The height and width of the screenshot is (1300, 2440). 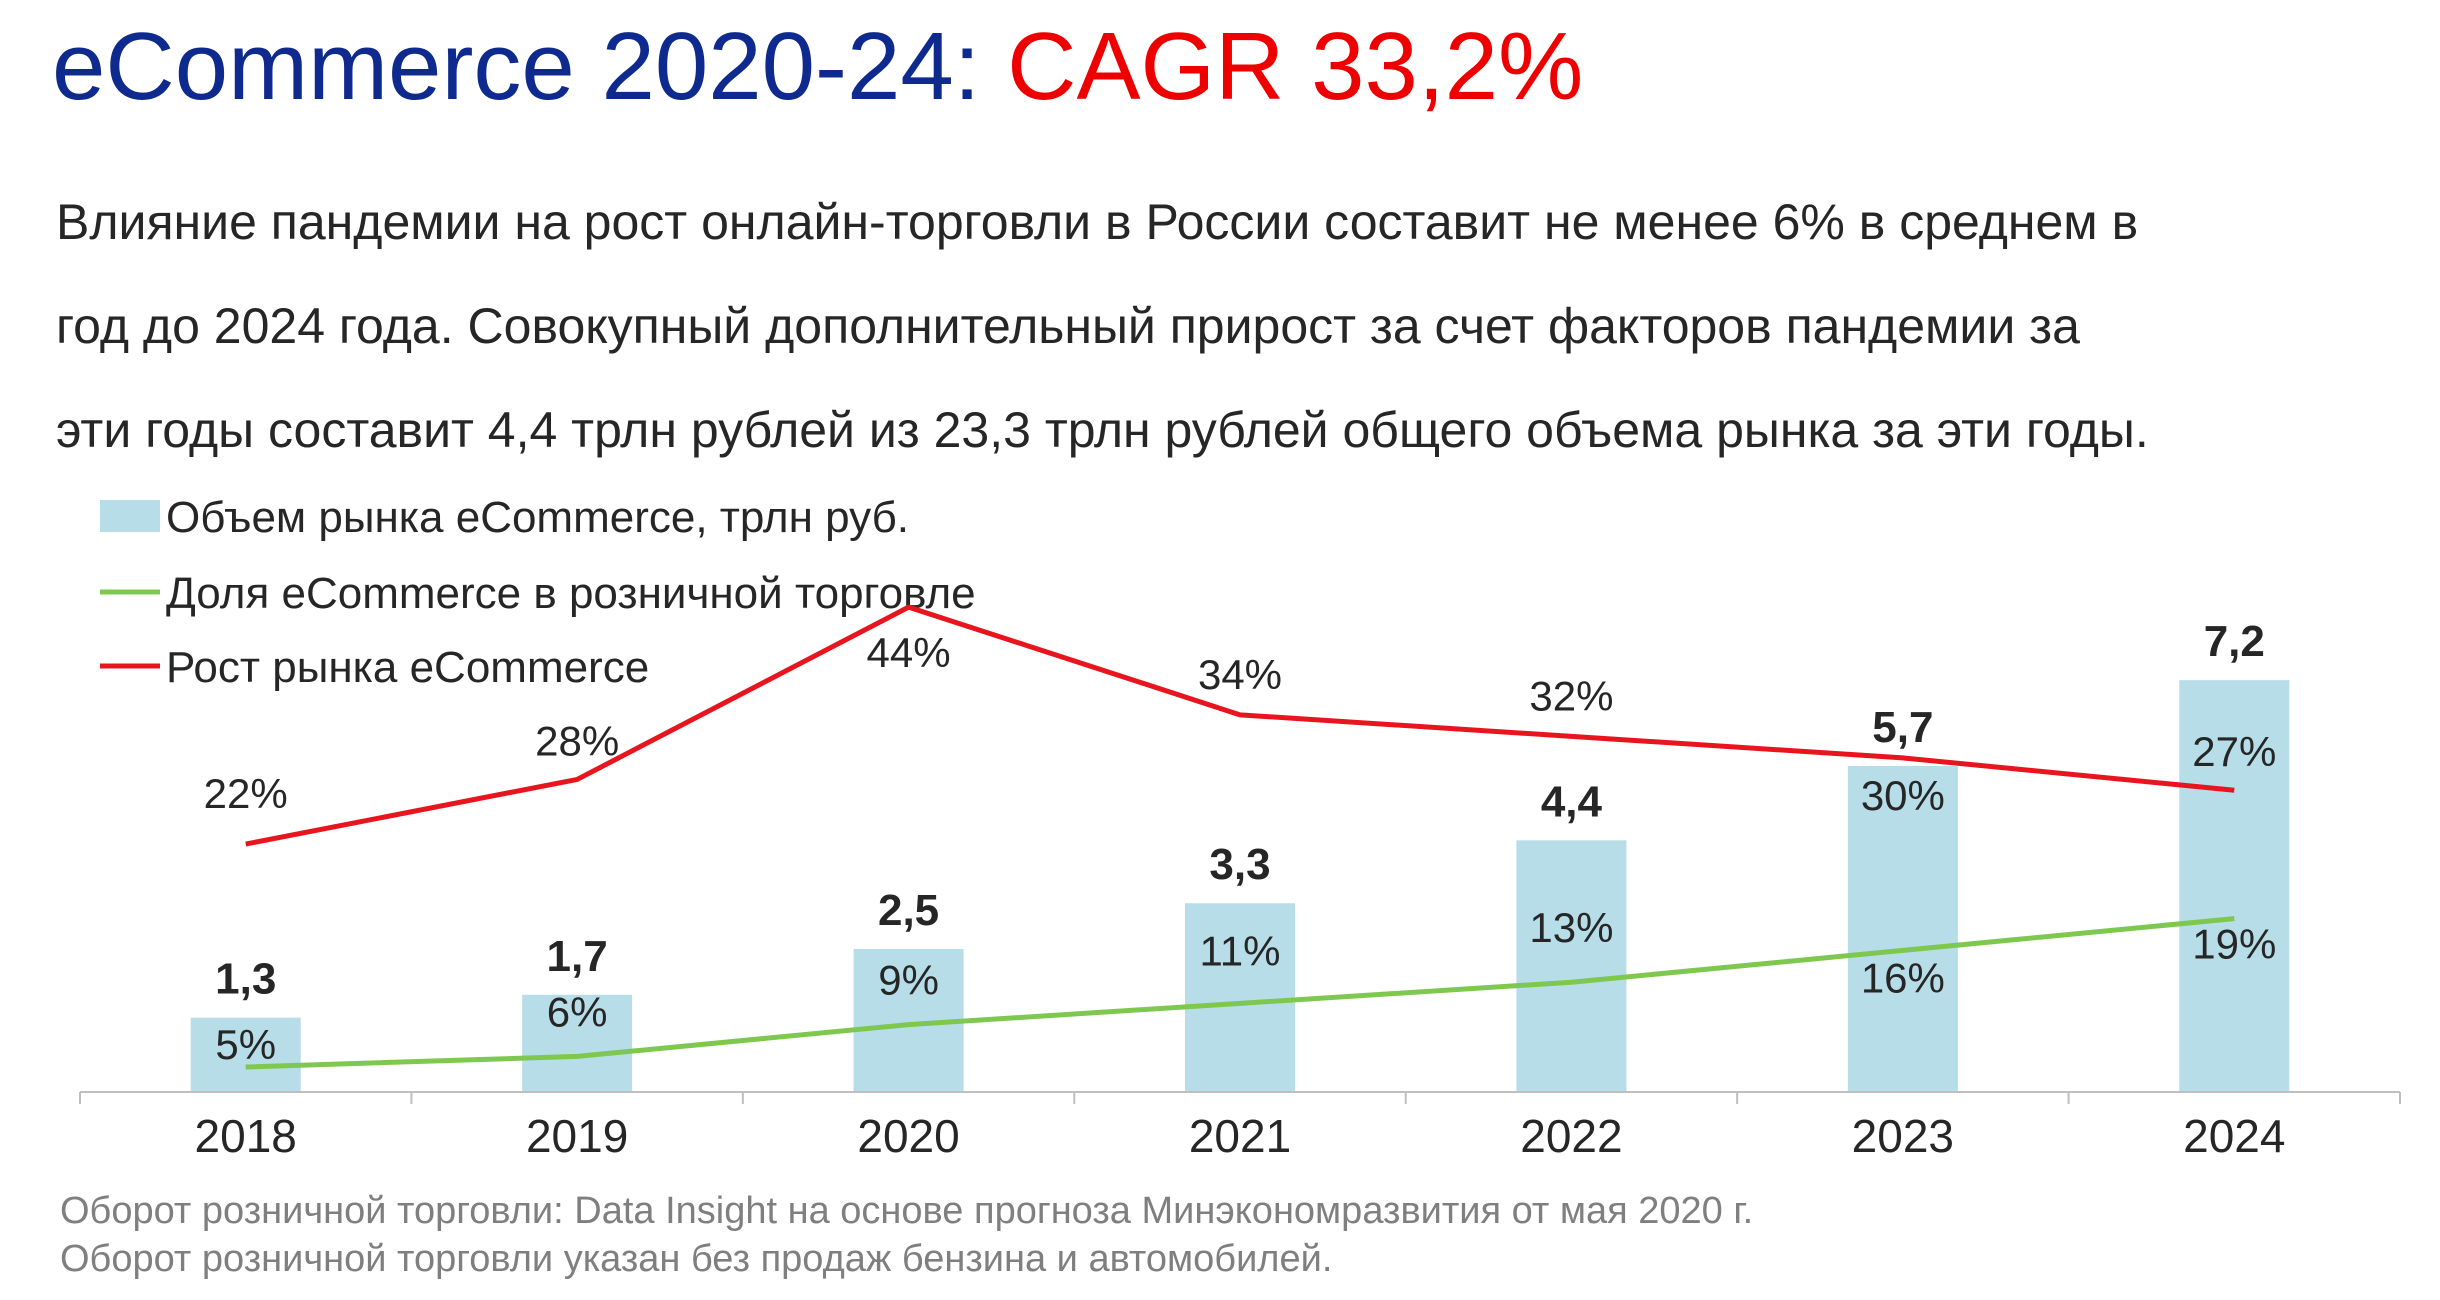 What do you see at coordinates (1240, 1136) in the screenshot?
I see `x-tick-label: 2021` at bounding box center [1240, 1136].